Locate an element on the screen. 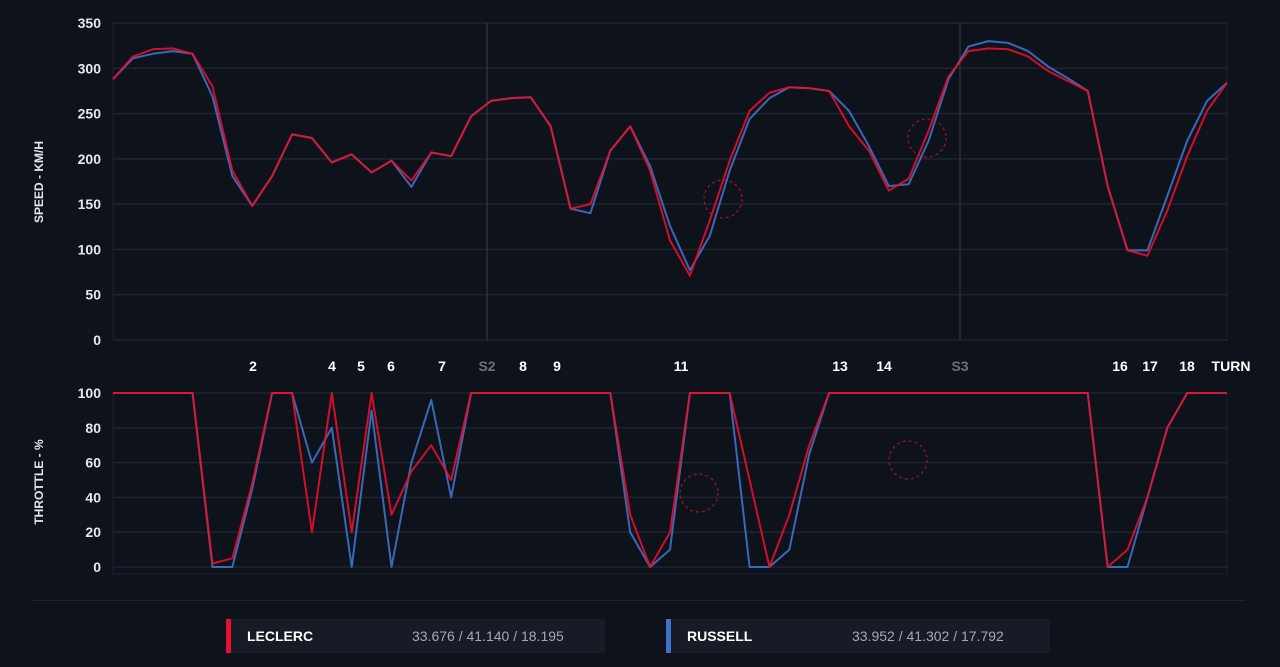 This screenshot has width=1280, height=667. y-tick-label: 350 is located at coordinates (90, 23).